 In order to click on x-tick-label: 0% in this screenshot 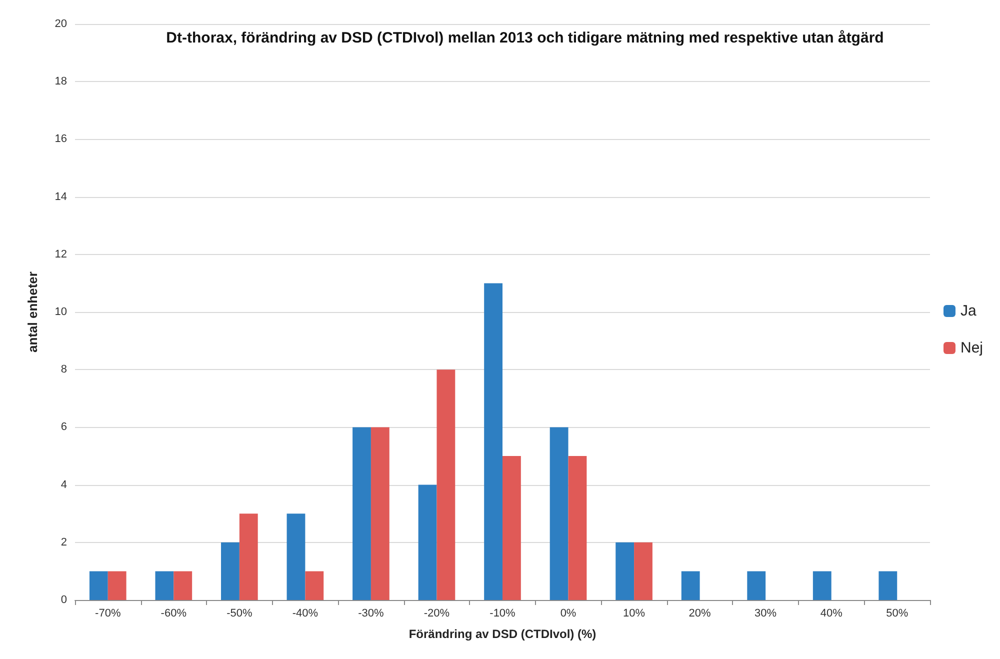, I will do `click(568, 614)`.